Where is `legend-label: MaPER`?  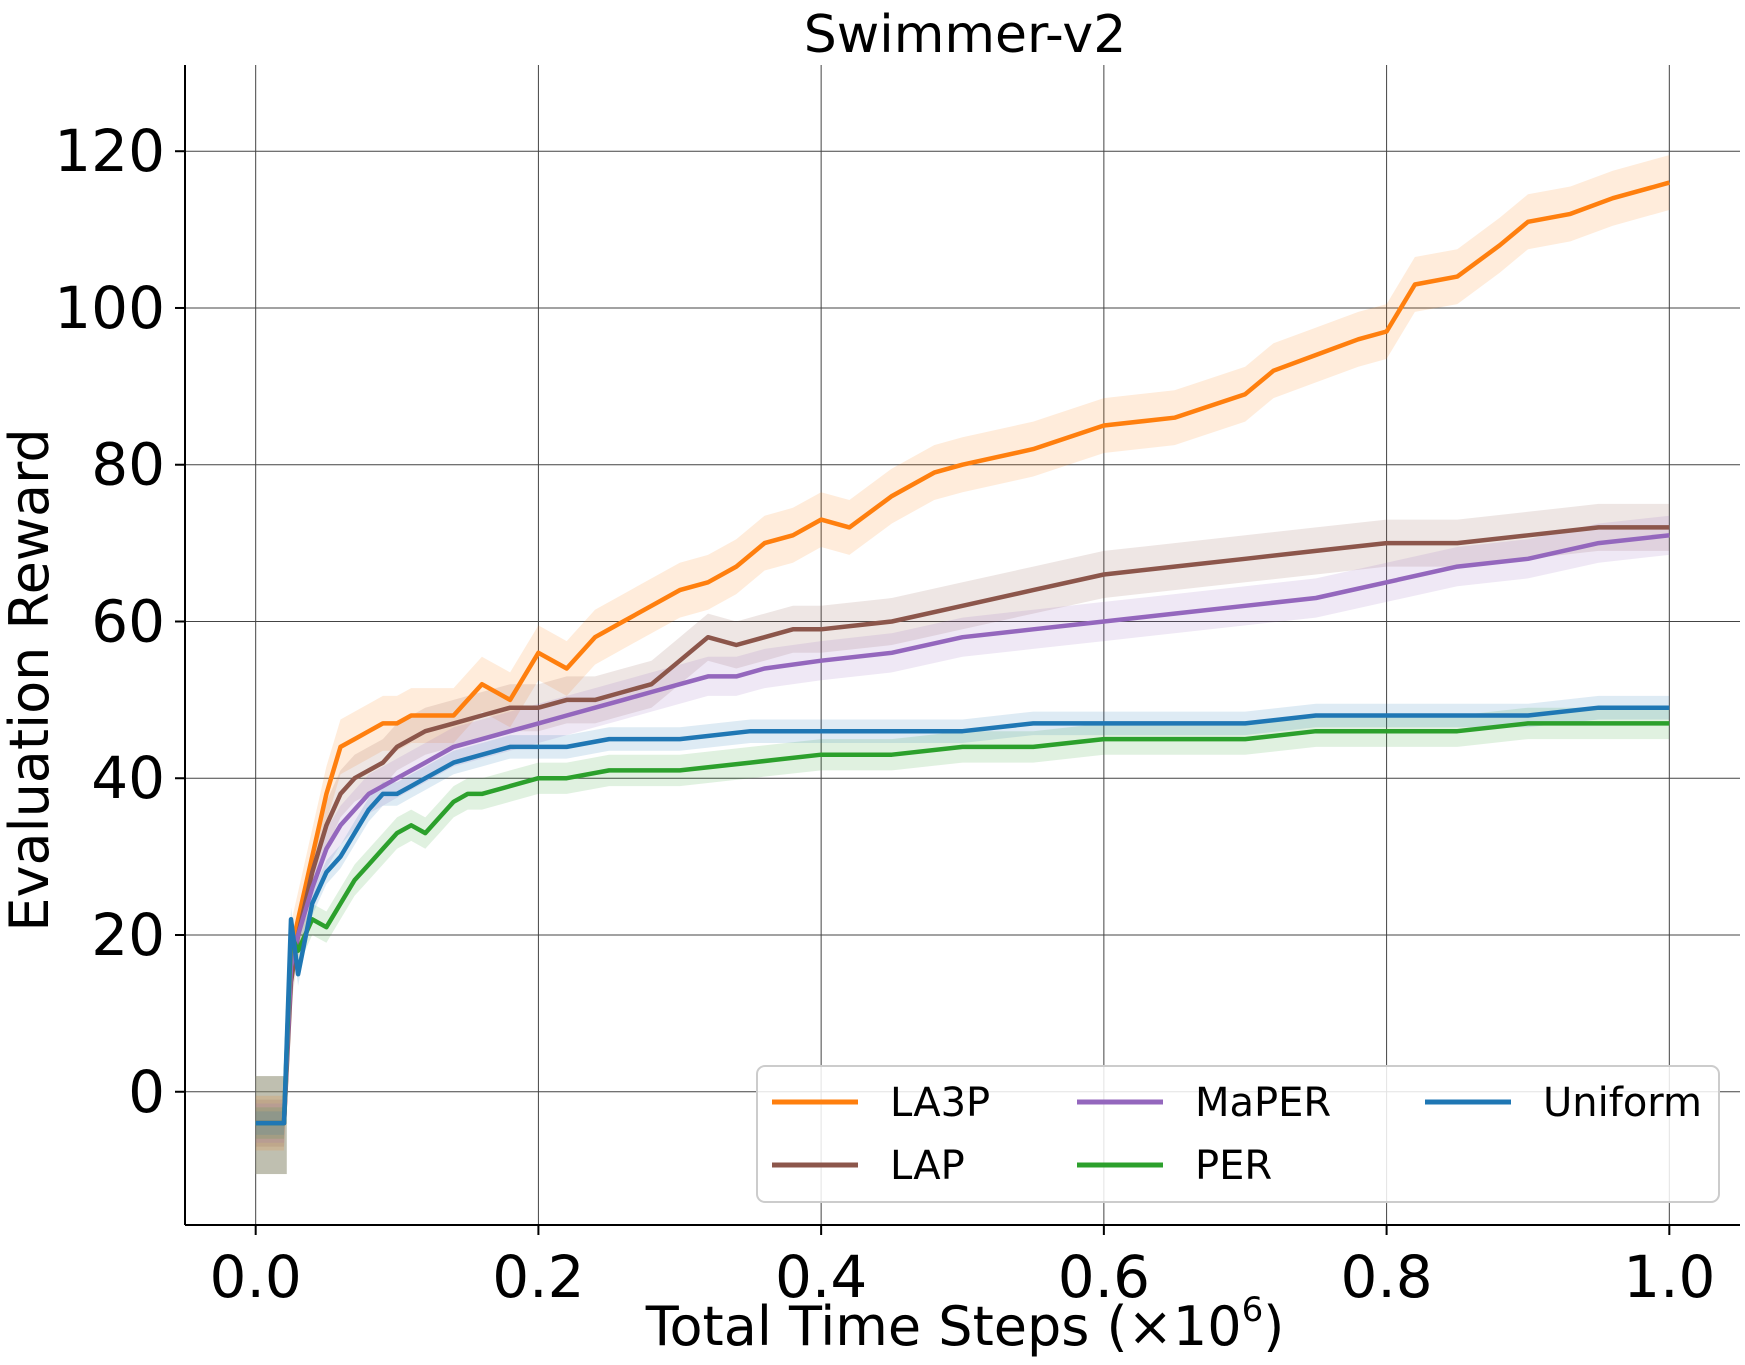 legend-label: MaPER is located at coordinates (1263, 1103).